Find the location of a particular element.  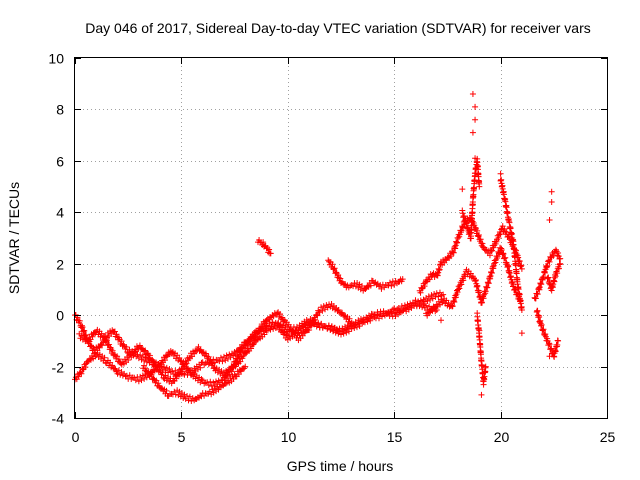

y-tick-label: 6 is located at coordinates (60, 162).